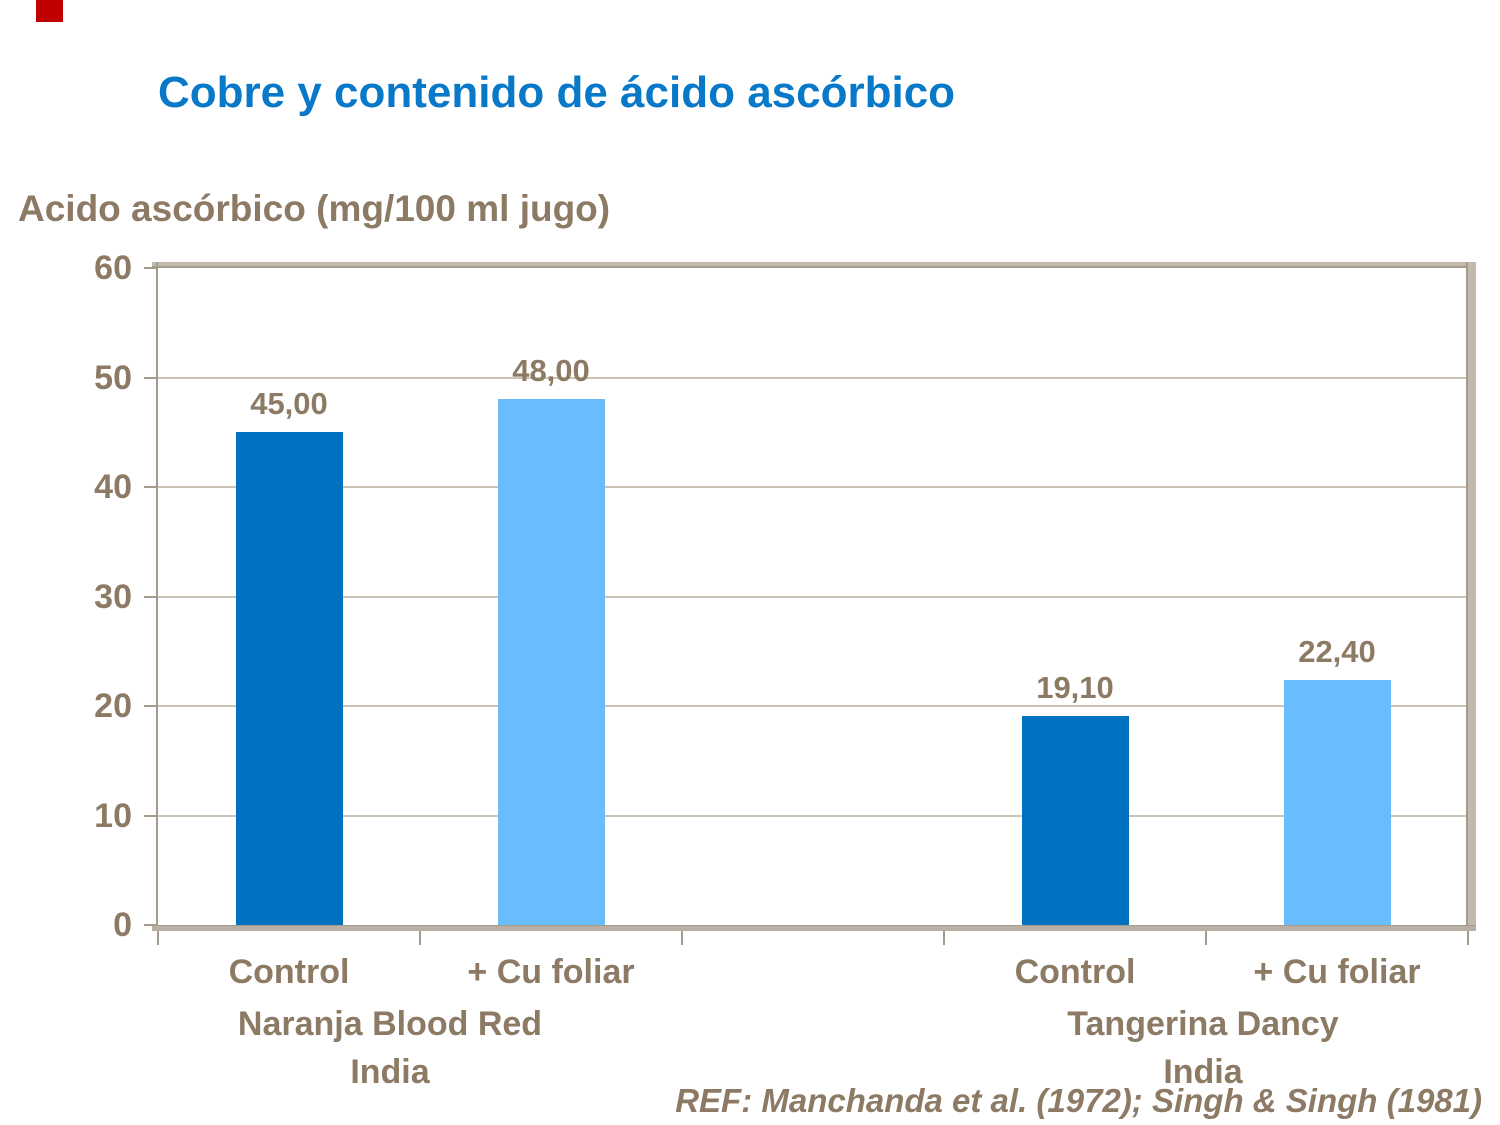 The height and width of the screenshot is (1125, 1500). What do you see at coordinates (289, 678) in the screenshot?
I see `bar-naranja-blood-red-control` at bounding box center [289, 678].